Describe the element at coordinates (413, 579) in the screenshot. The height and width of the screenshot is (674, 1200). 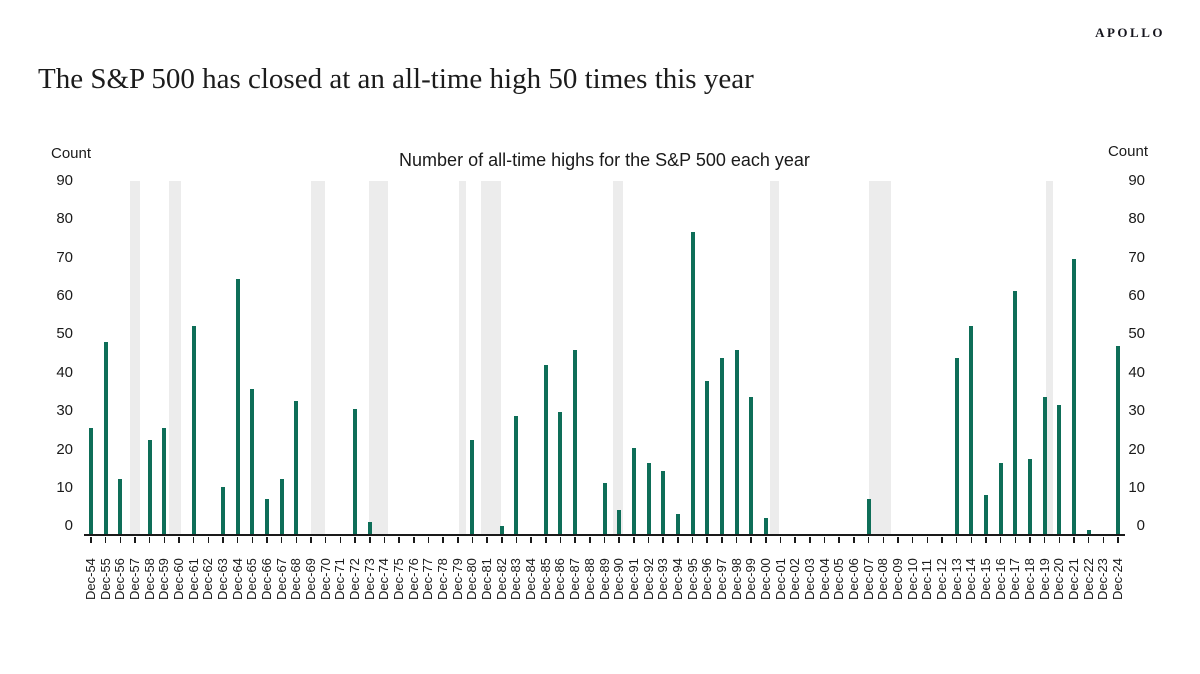
I see `x-tick-label: Dec-76` at that location.